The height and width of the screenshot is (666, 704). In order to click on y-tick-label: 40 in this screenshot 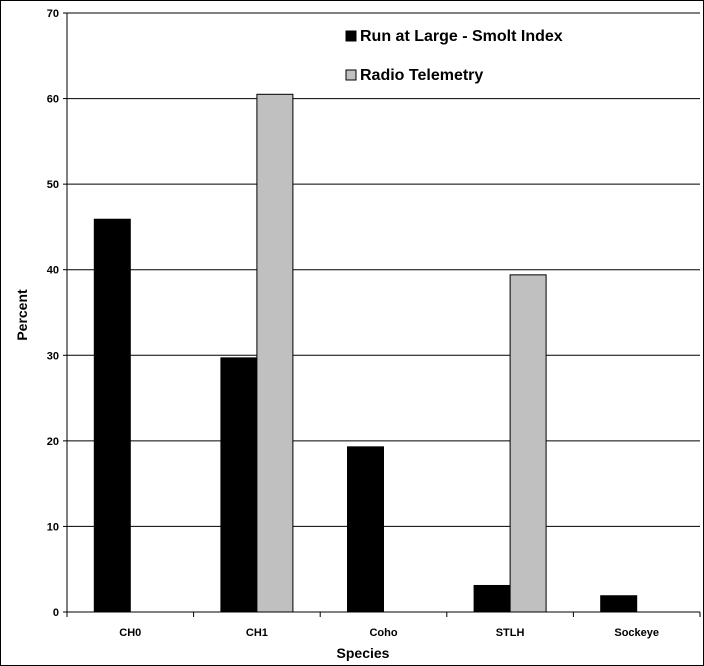, I will do `click(53, 271)`.